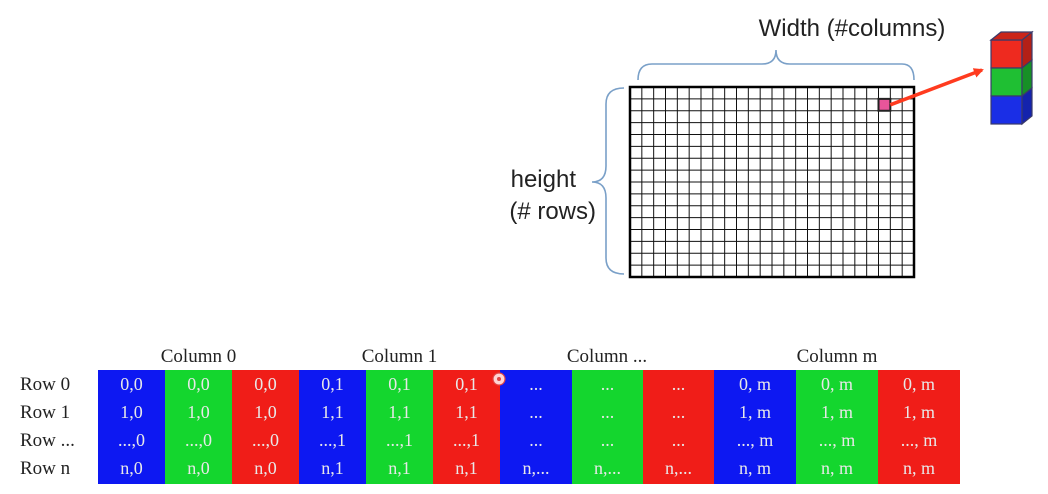  What do you see at coordinates (837, 356) in the screenshot?
I see `column-header: Column m` at bounding box center [837, 356].